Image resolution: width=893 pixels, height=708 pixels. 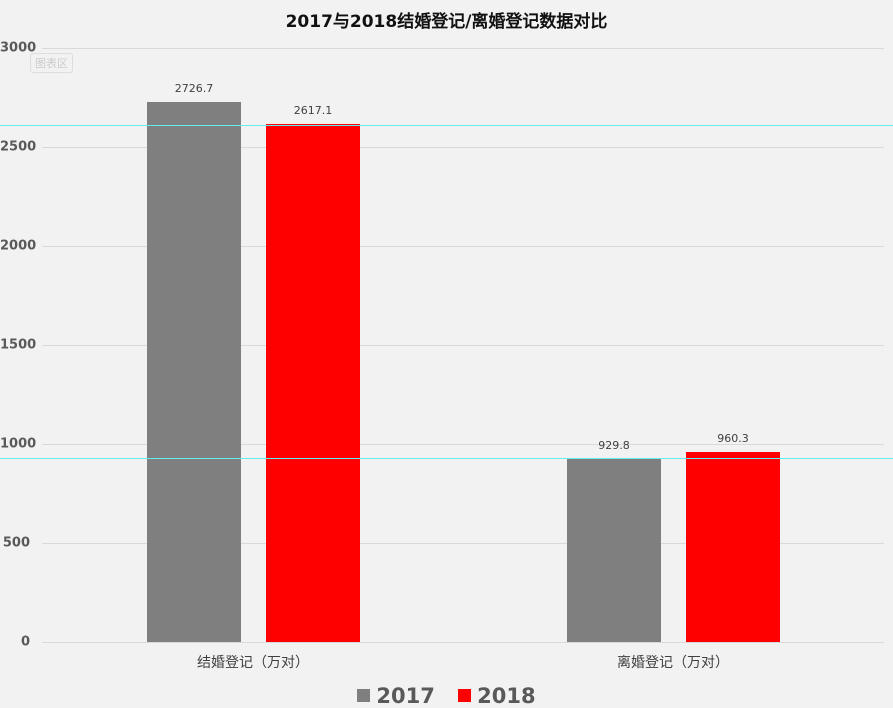 I want to click on y-tick: 2000, so click(x=18, y=246).